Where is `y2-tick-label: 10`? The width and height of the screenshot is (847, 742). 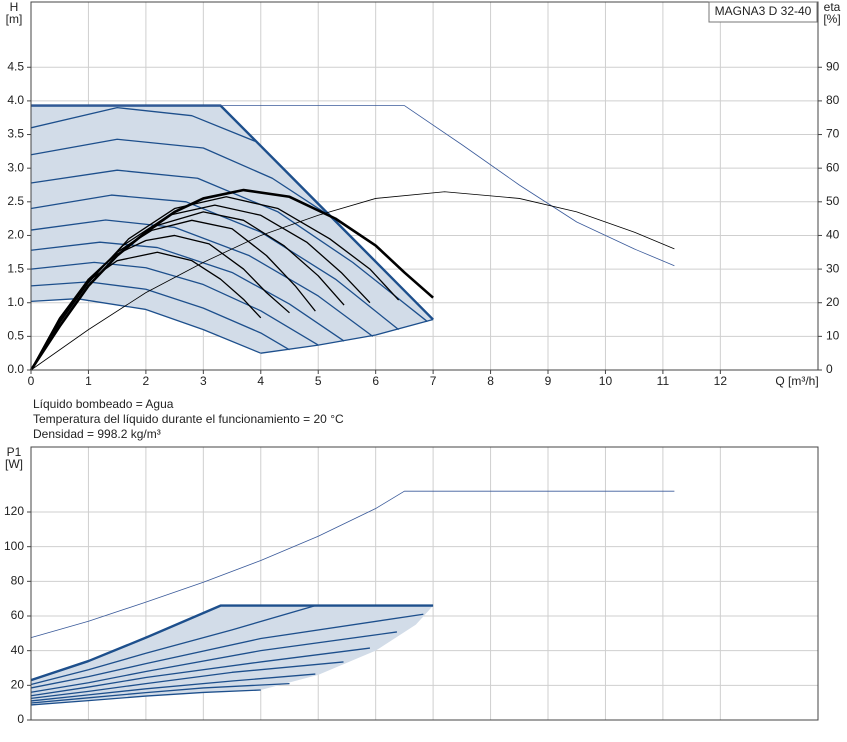 y2-tick-label: 10 is located at coordinates (833, 336).